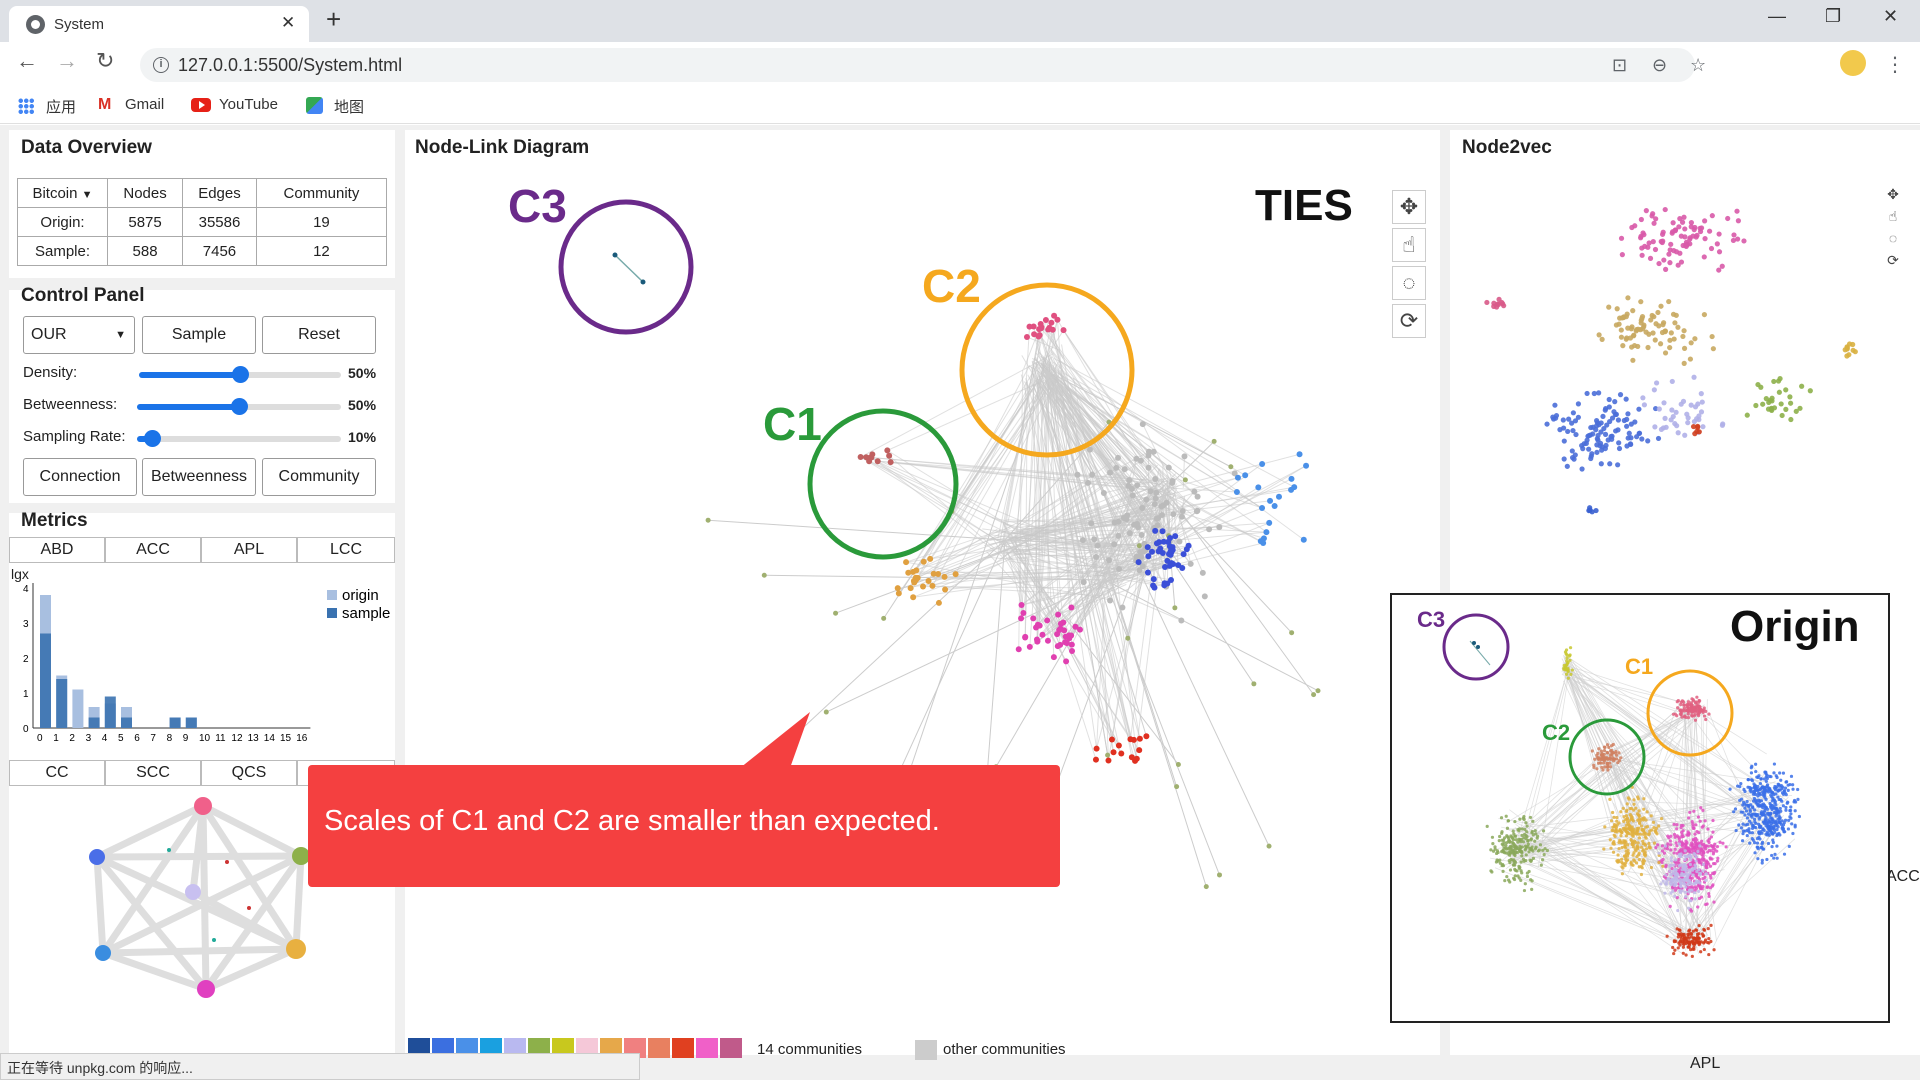 The width and height of the screenshot is (1920, 1080). I want to click on close-tab-icon: ✕, so click(288, 22).